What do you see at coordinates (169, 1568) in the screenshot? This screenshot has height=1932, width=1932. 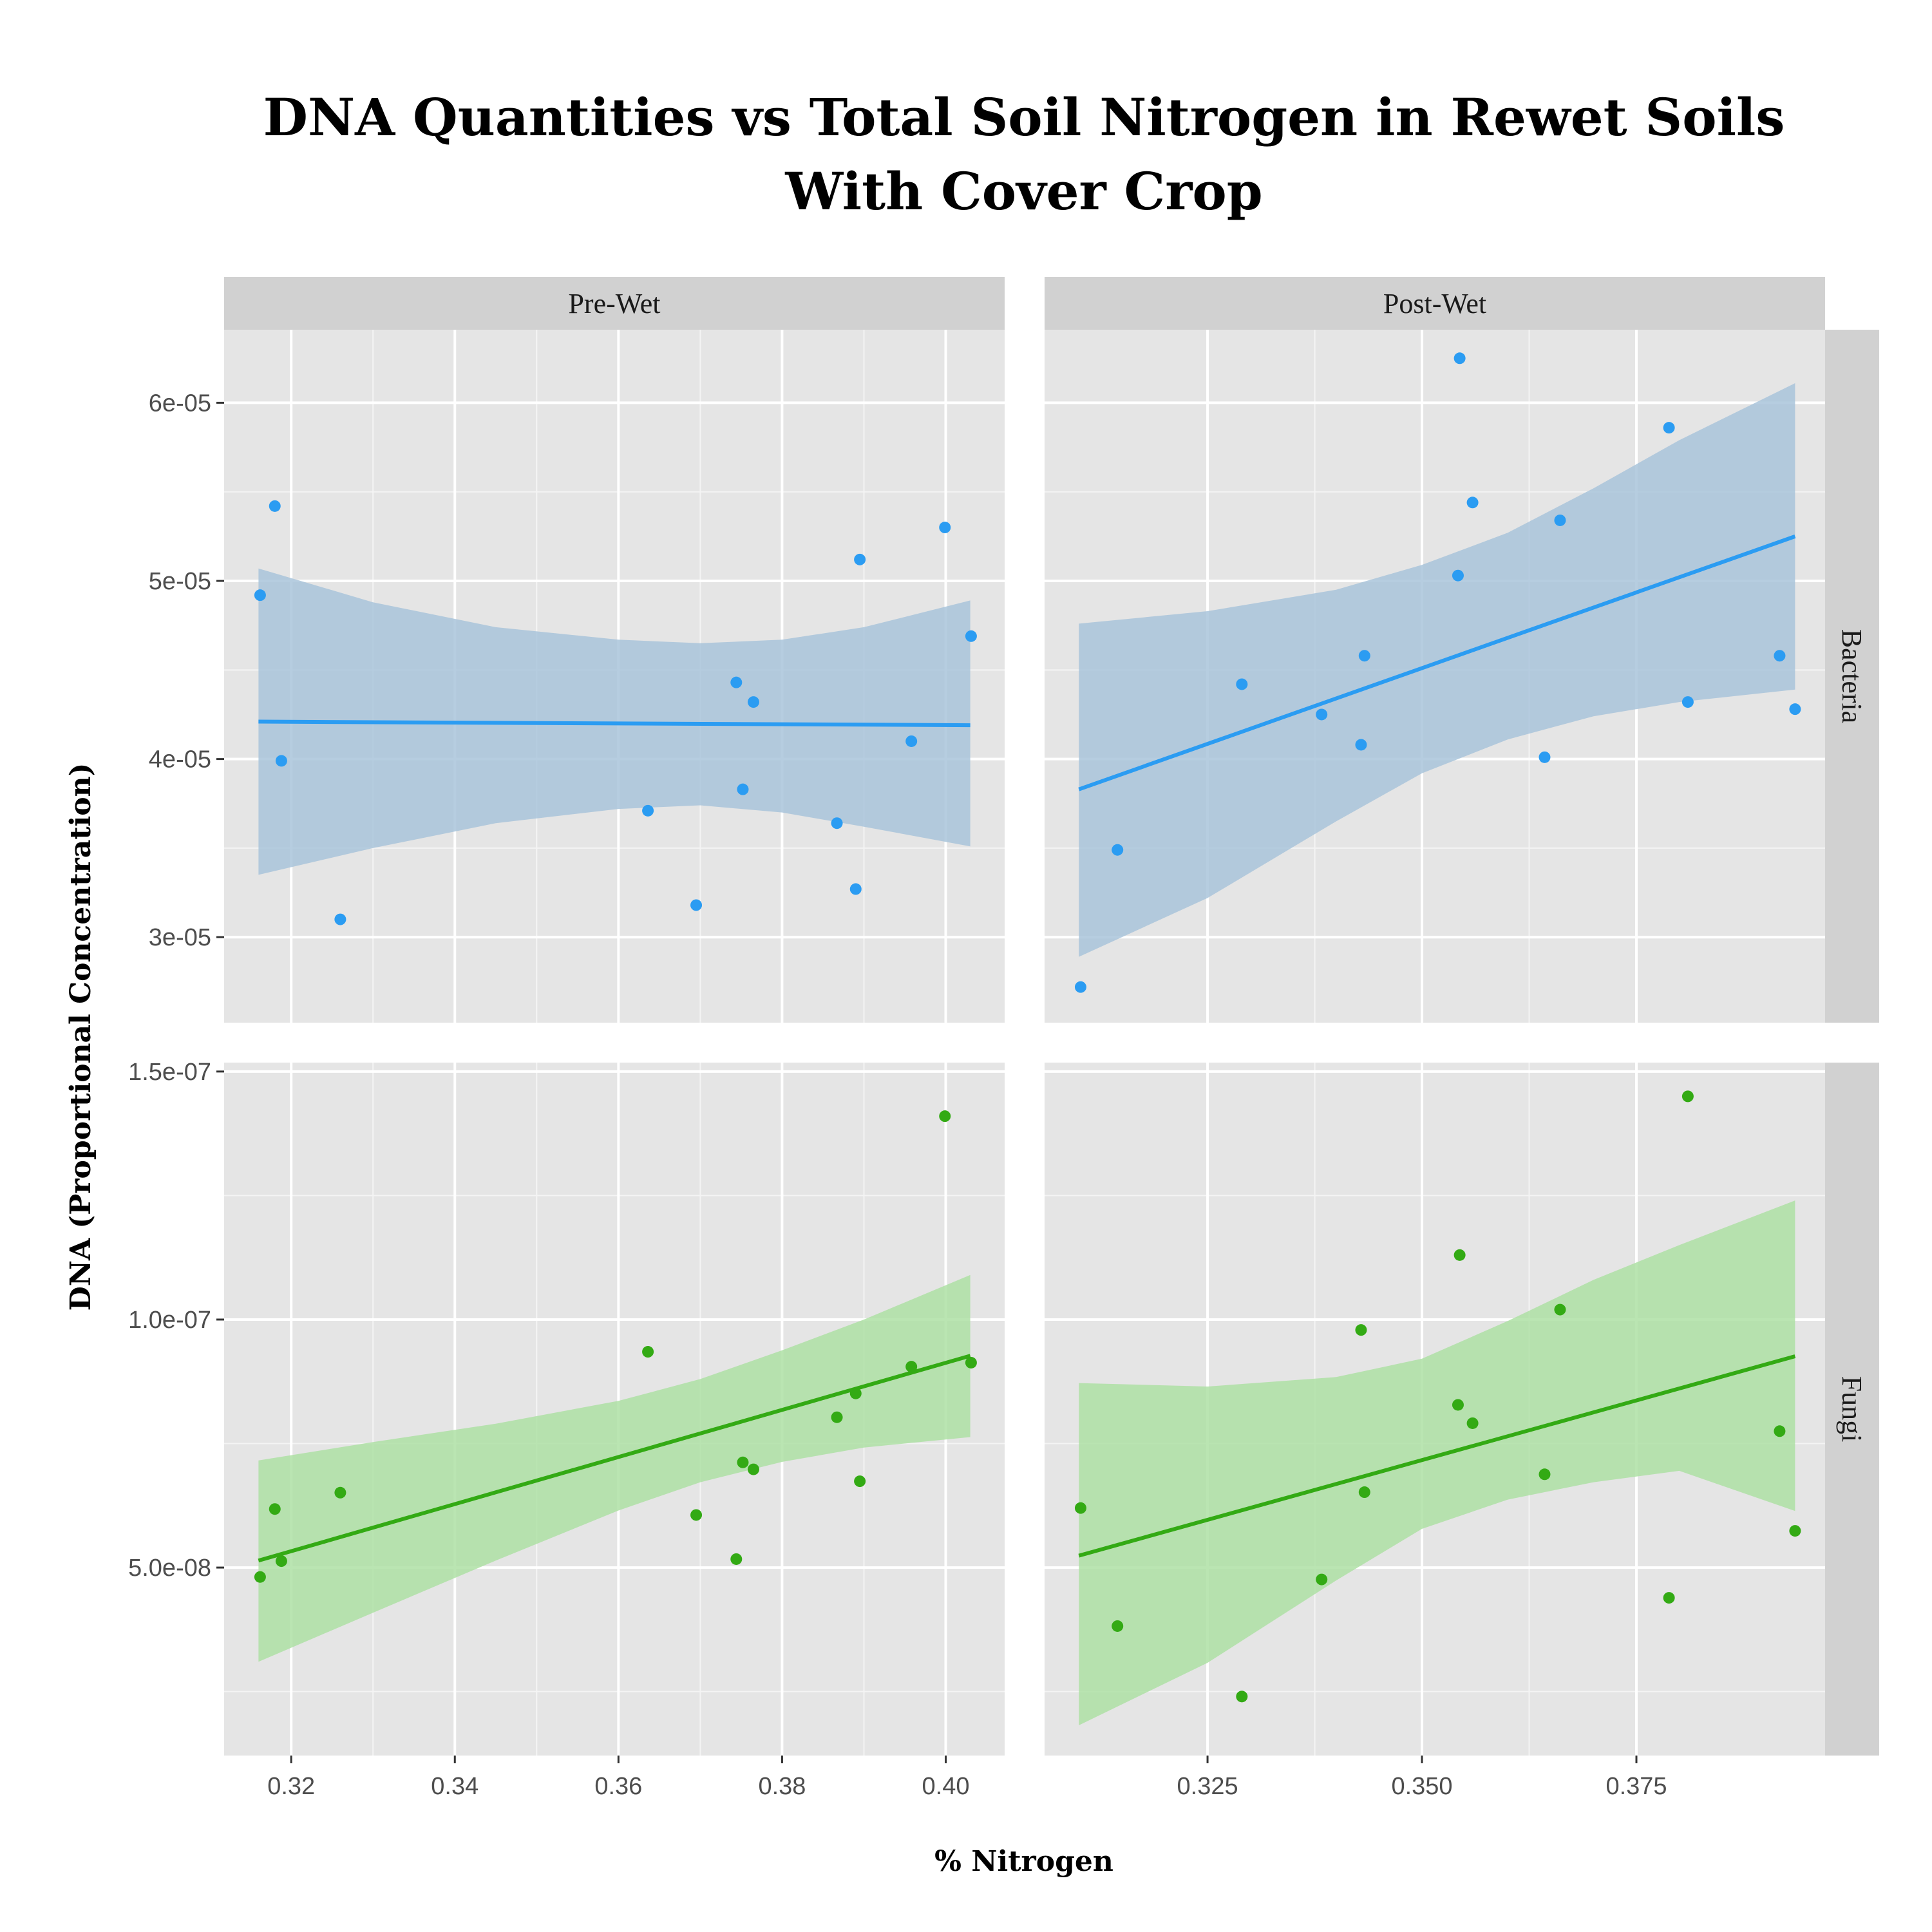 I see `y-tick-label: 5.0e-08` at bounding box center [169, 1568].